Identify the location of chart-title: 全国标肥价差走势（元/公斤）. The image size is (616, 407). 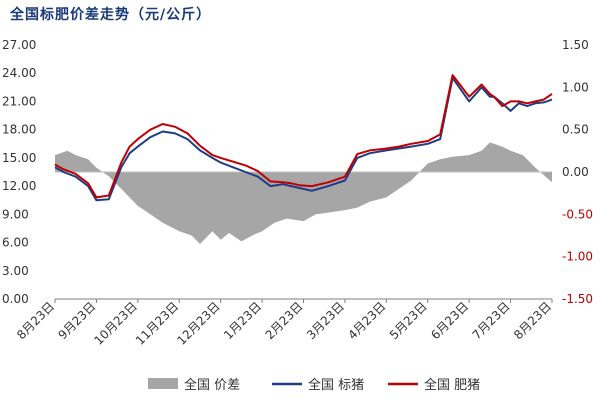
(111, 15).